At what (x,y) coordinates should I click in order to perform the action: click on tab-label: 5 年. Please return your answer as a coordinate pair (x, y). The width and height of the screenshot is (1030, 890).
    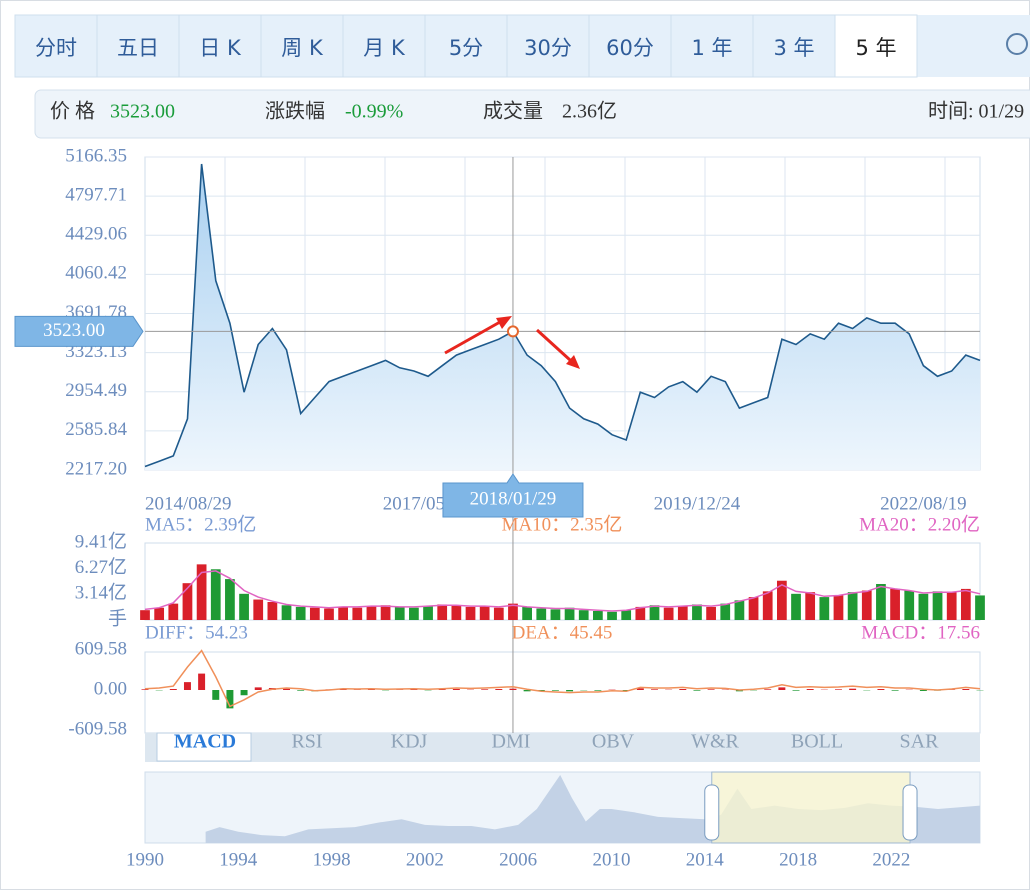
    Looking at the image, I should click on (875, 48).